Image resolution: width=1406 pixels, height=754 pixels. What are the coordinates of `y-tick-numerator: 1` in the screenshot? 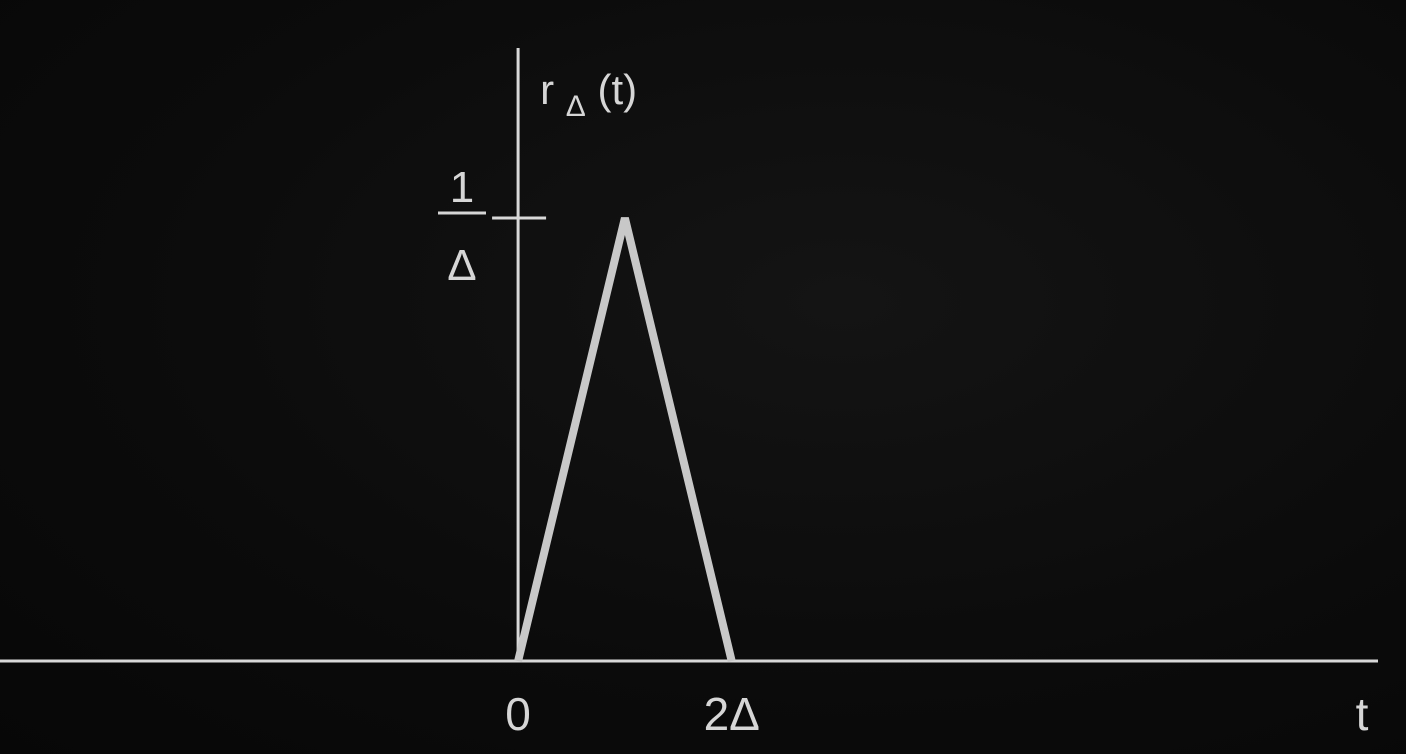 It's located at (462, 187).